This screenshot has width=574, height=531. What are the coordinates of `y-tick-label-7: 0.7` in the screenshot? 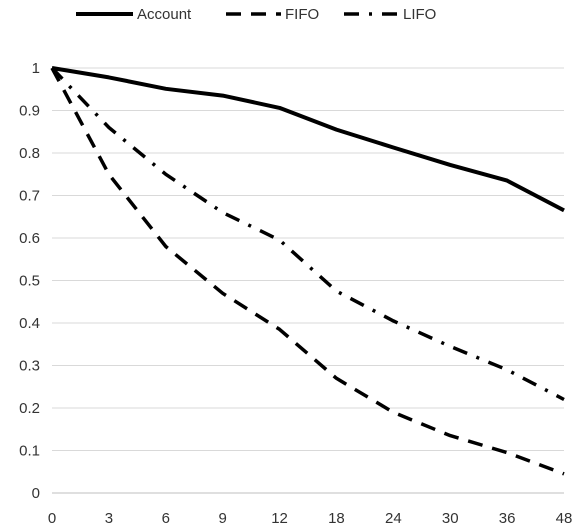 It's located at (29, 196).